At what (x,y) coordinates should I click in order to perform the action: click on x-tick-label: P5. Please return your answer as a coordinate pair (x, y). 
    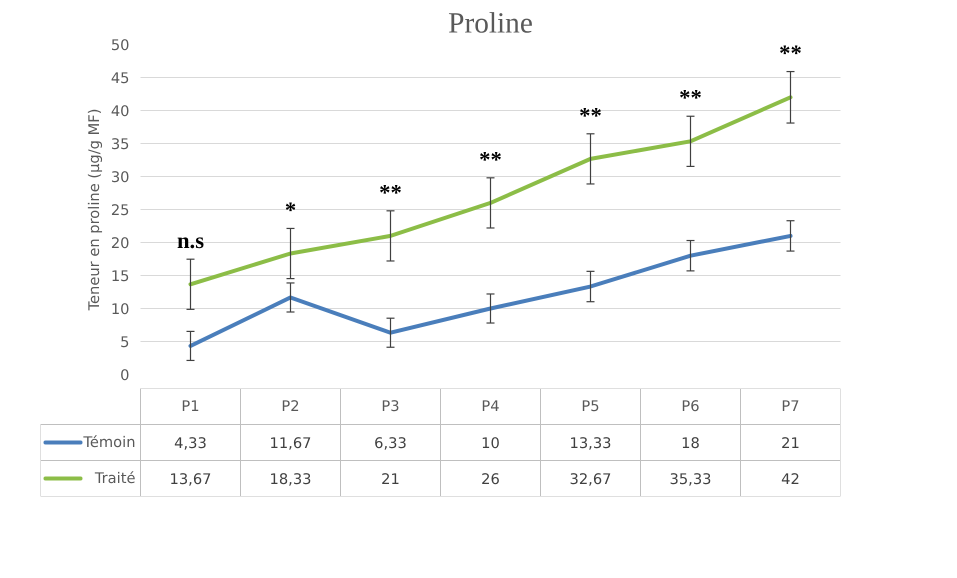
    Looking at the image, I should click on (590, 406).